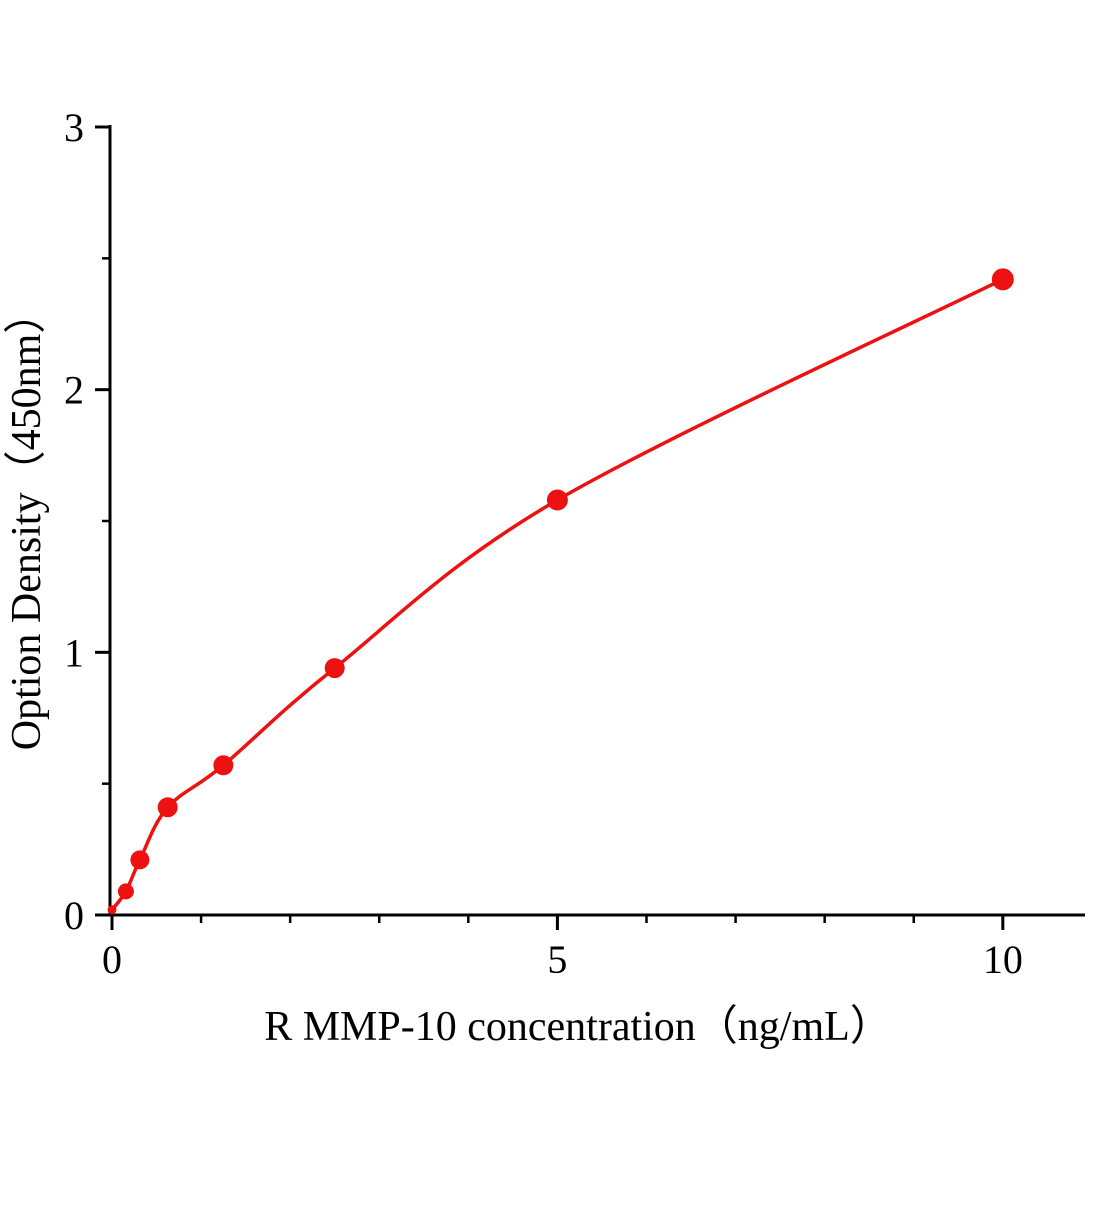 The image size is (1104, 1205). I want to click on x-tick-label: 0, so click(112, 959).